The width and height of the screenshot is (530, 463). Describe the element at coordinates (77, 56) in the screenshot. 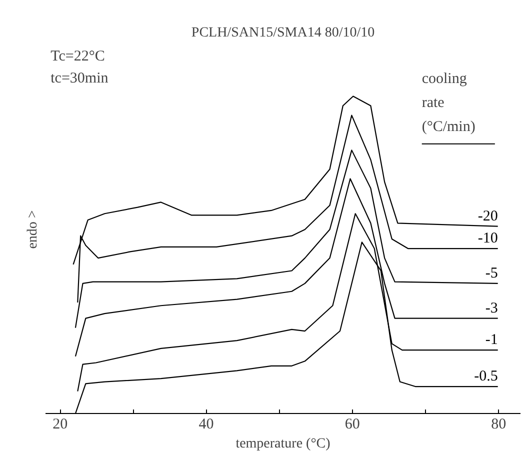

I see `text: Tc=22°C` at that location.